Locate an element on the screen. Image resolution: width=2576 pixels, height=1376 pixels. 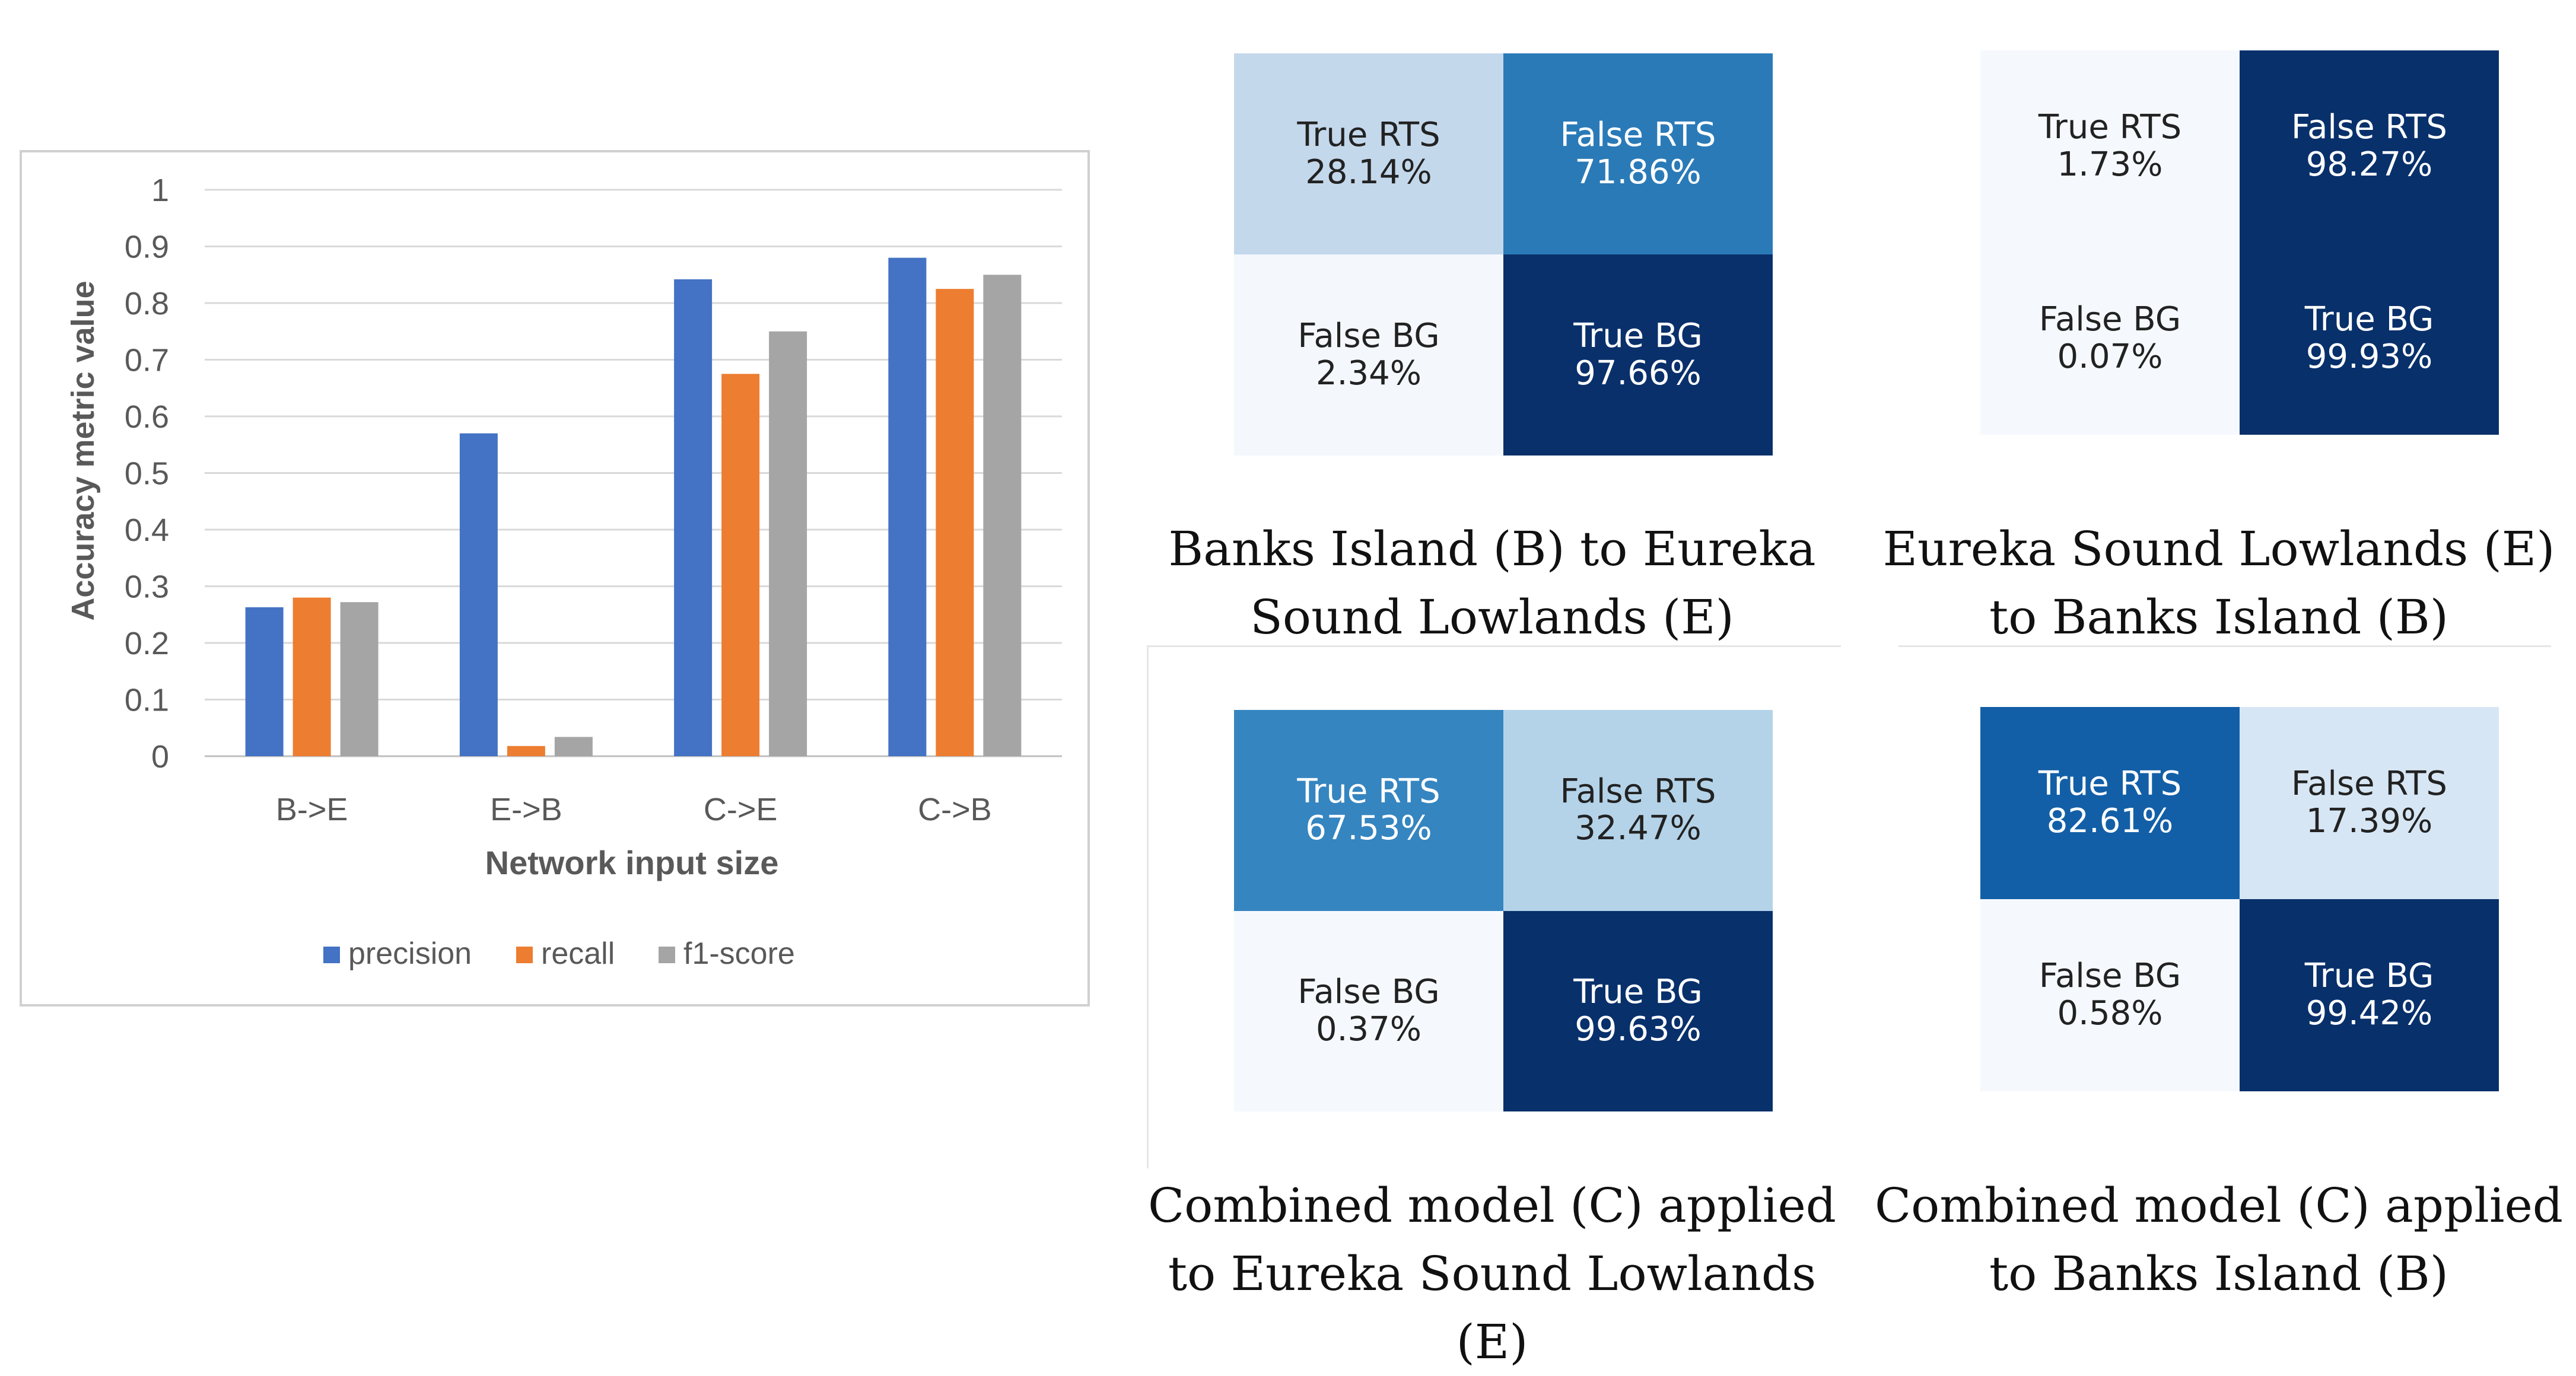
matrix-cell: True RTS 28.14% is located at coordinates (1368, 154).